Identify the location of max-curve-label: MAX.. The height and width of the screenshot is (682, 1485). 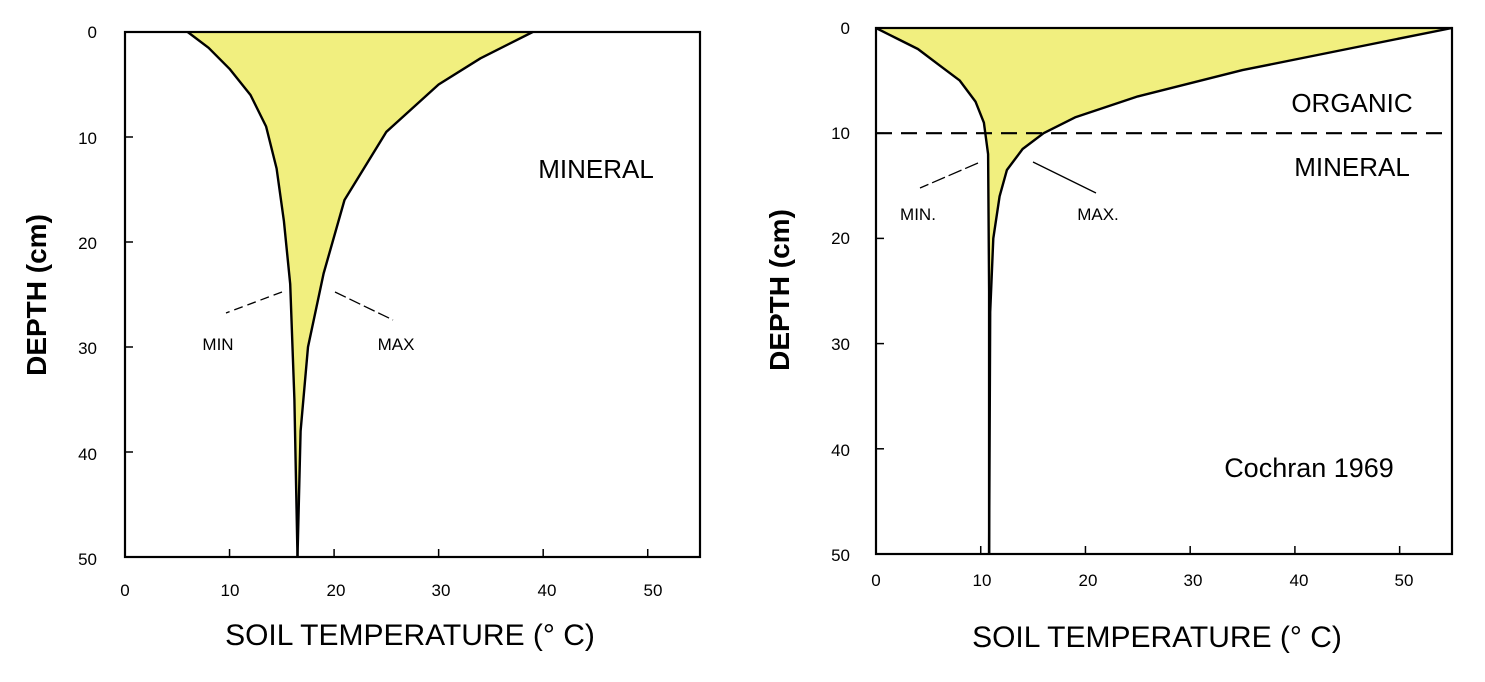
(1098, 214).